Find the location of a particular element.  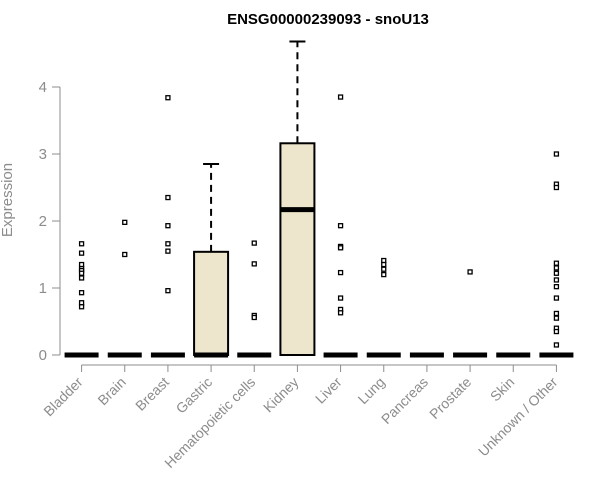

y-tick-label: 2 is located at coordinates (43, 221).